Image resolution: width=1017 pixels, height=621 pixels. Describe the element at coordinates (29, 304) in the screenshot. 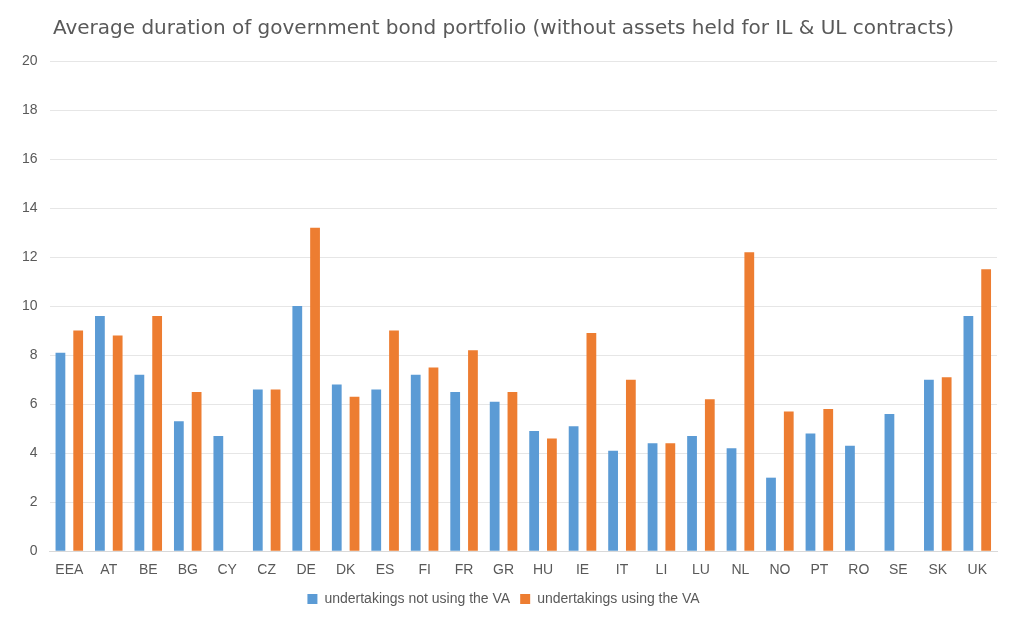

I see `y-tick-label: 10` at that location.